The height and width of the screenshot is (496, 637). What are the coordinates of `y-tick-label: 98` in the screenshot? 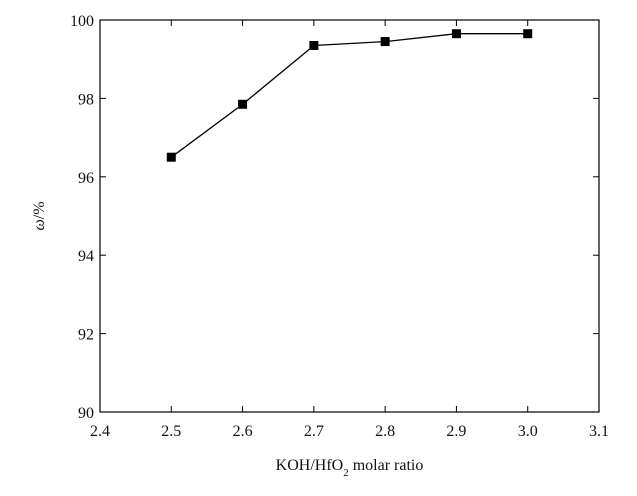 It's located at (86, 99).